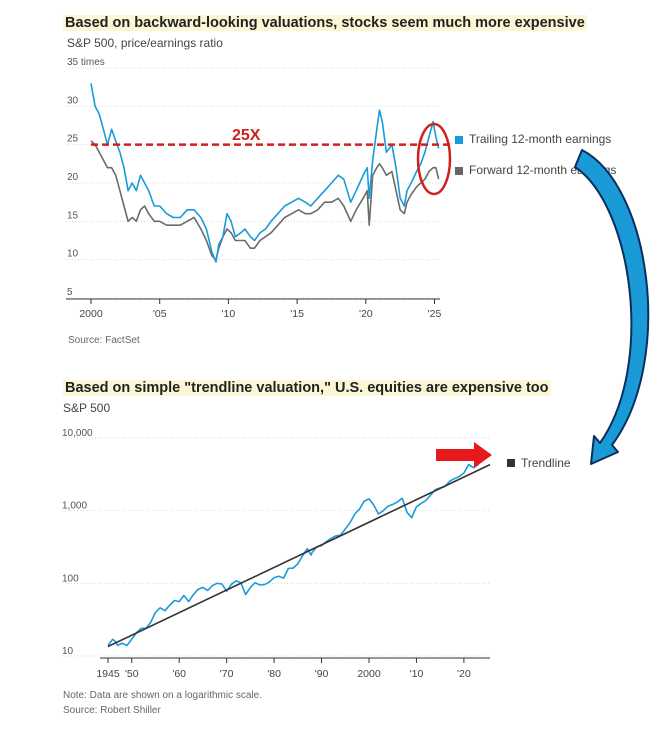 The width and height of the screenshot is (667, 731). Describe the element at coordinates (145, 43) in the screenshot. I see `chart1-subtitle: S&P 500, price/earnings ratio` at that location.